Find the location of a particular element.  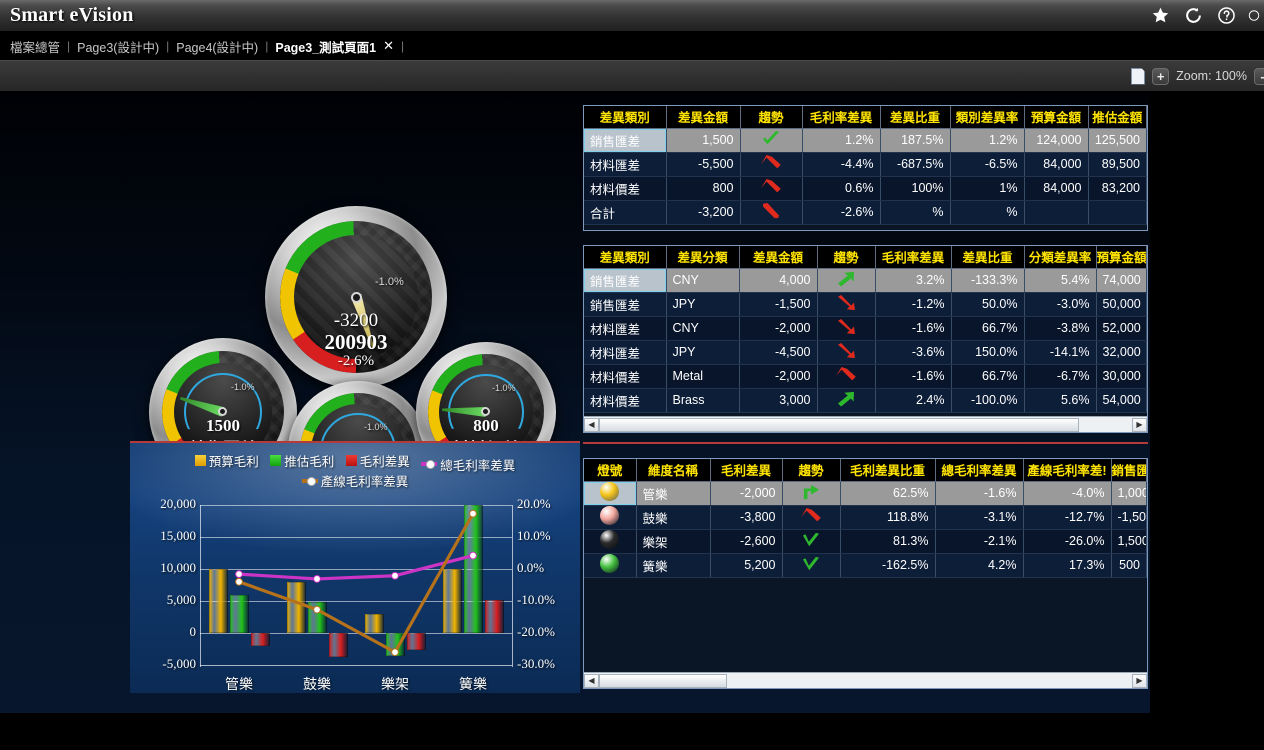

table-row: 簧樂 5,200 -162.5% 4.2% 17.3% 500 is located at coordinates (865, 565).